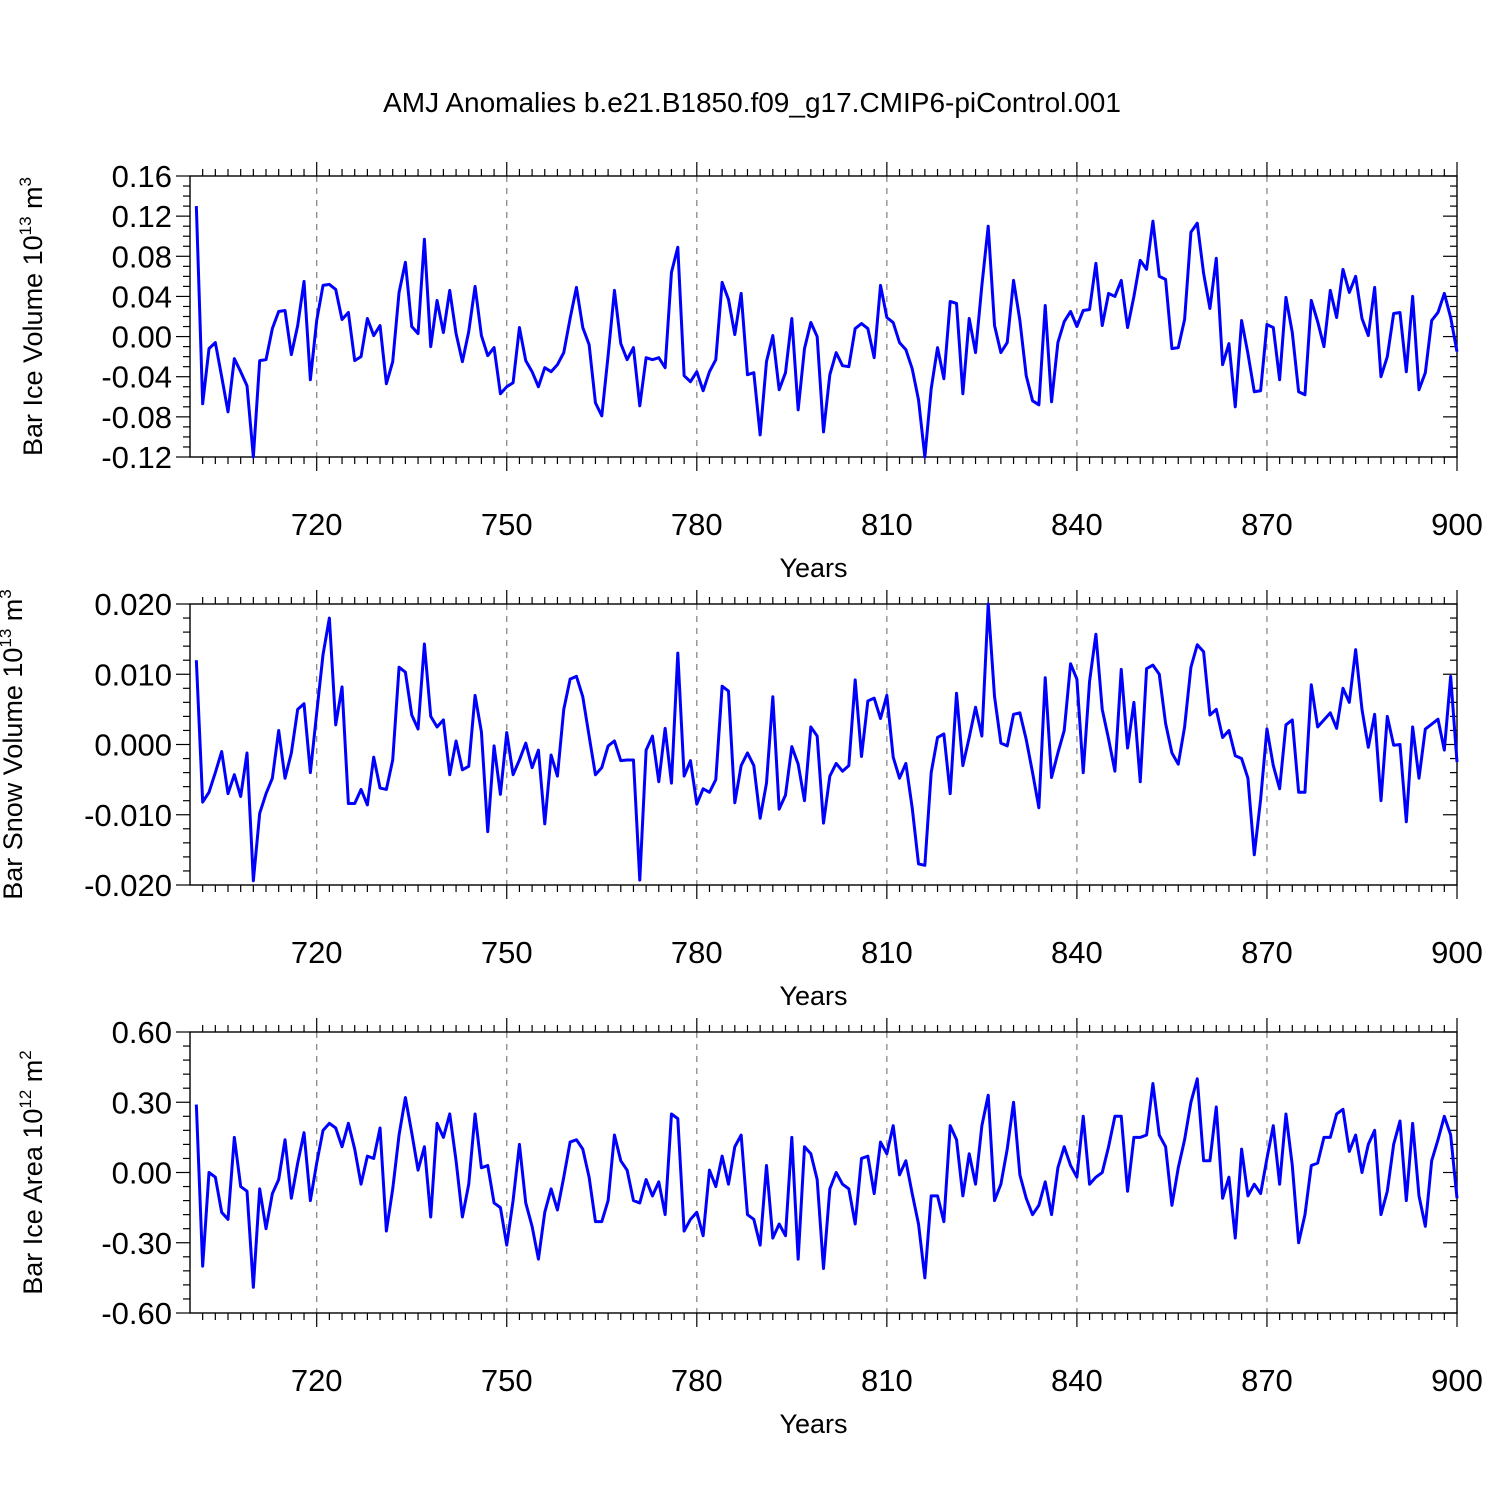 This screenshot has width=1500, height=1500. Describe the element at coordinates (142, 1032) in the screenshot. I see `y-tick-label: 0.60` at that location.